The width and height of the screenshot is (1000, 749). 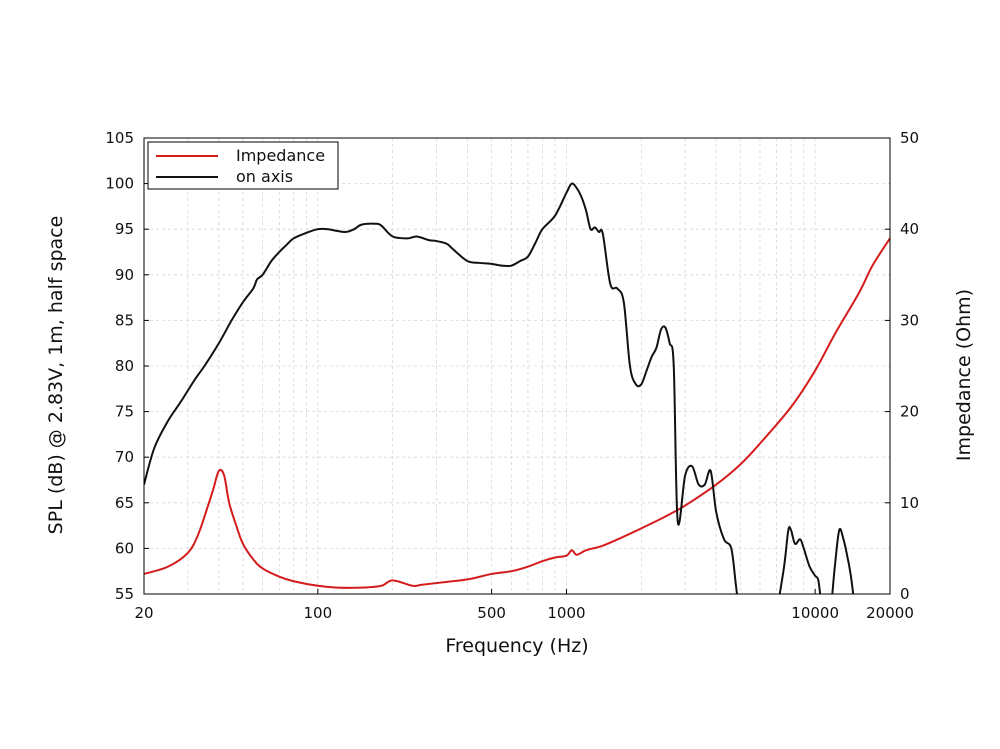 I want to click on y-left-tick-label: 100, so click(x=119, y=184).